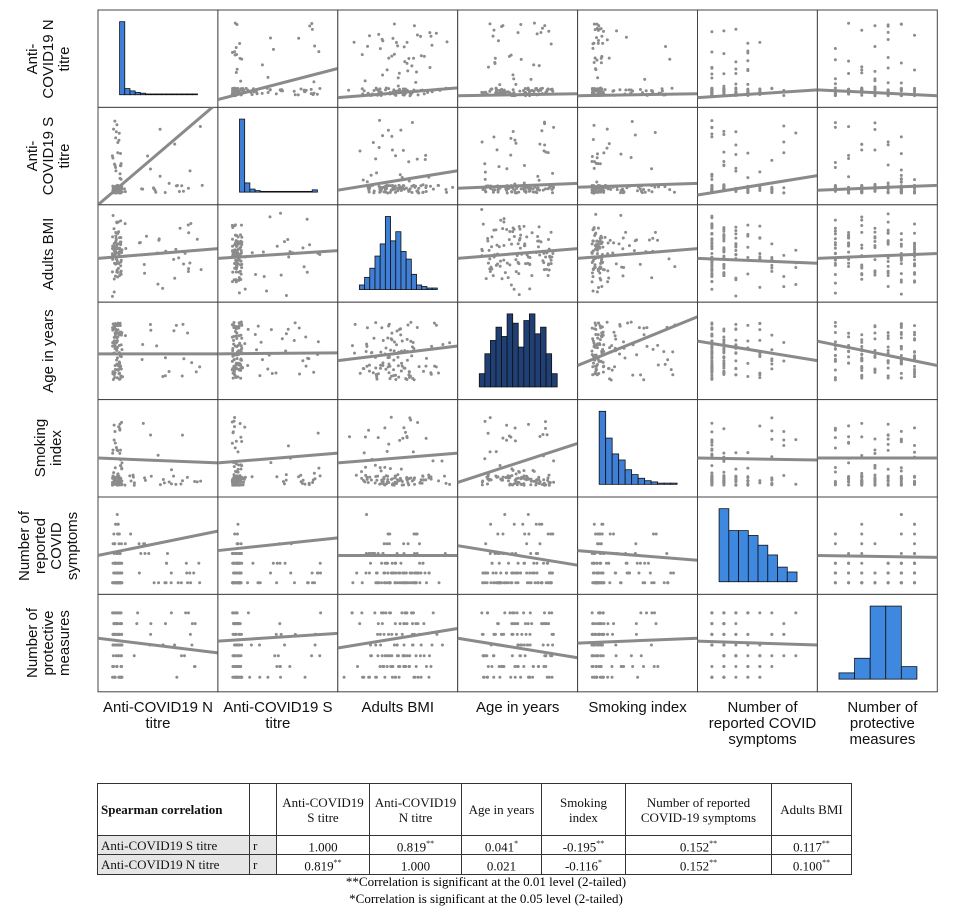 This screenshot has width=972, height=915. I want to click on row-label-text: Number of reported COVID symptoms, so click(48, 545).